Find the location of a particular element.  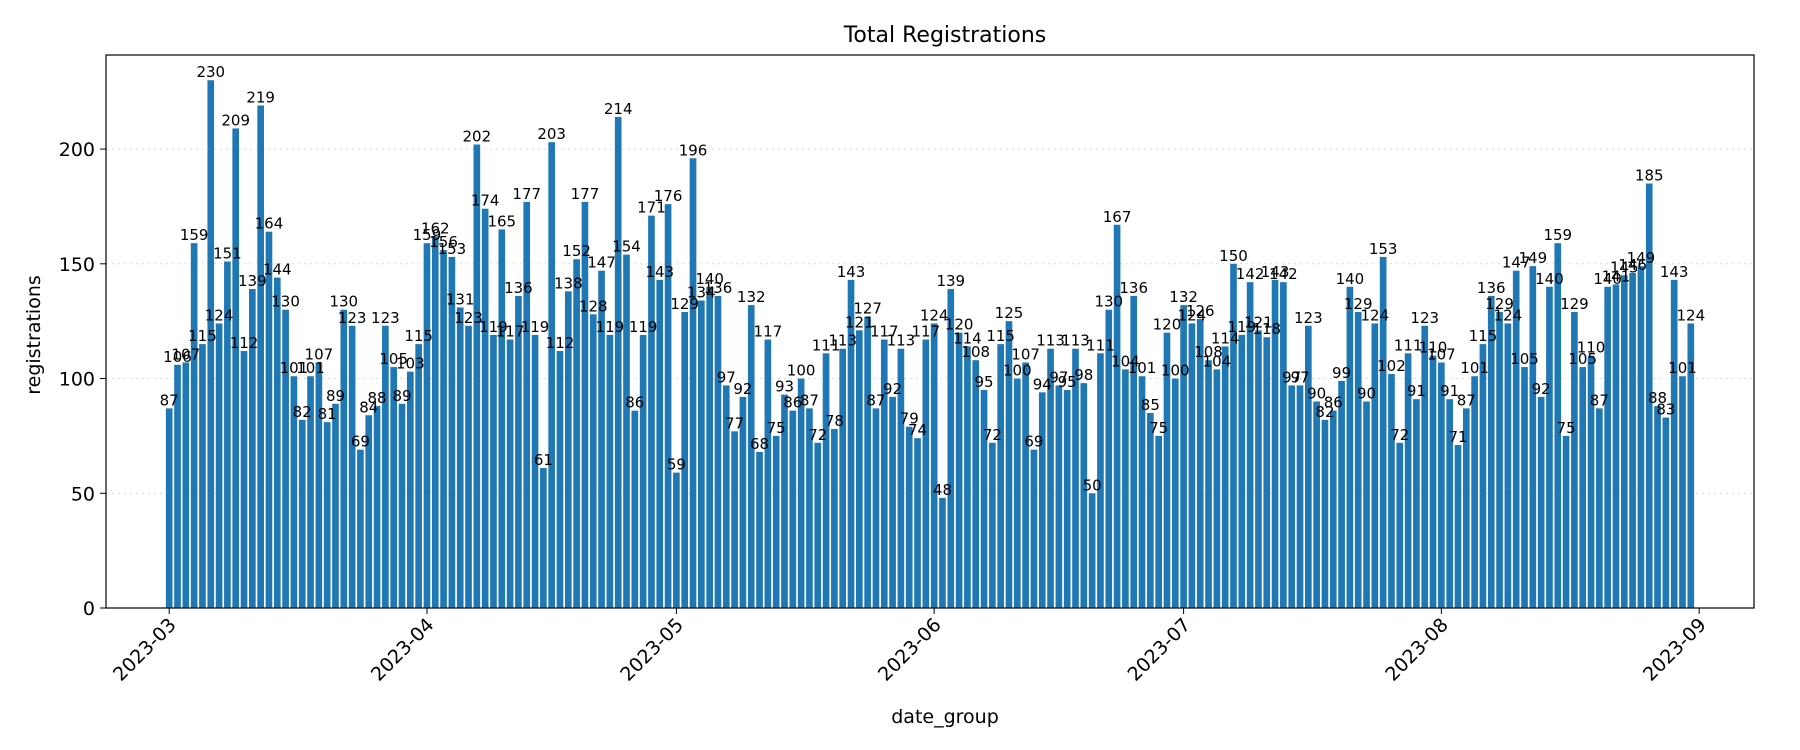

bar-value-label: 165 is located at coordinates (501, 221).